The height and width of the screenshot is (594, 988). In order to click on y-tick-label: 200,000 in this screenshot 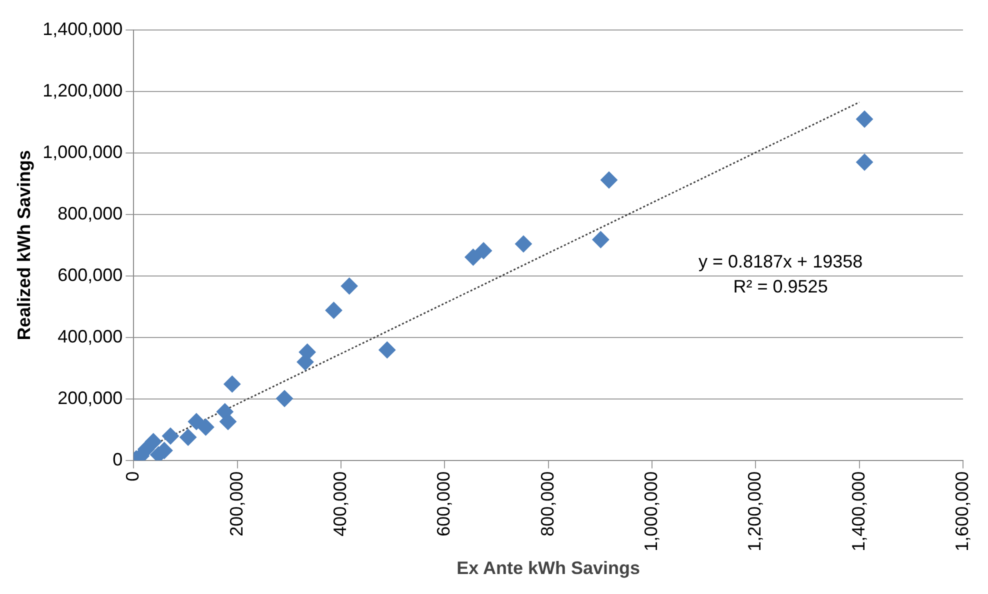, I will do `click(90, 398)`.